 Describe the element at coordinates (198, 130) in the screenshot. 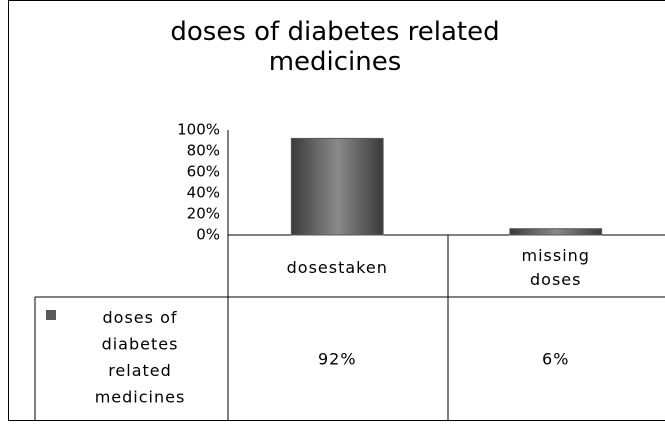

I see `y-tick-label: 100%` at that location.